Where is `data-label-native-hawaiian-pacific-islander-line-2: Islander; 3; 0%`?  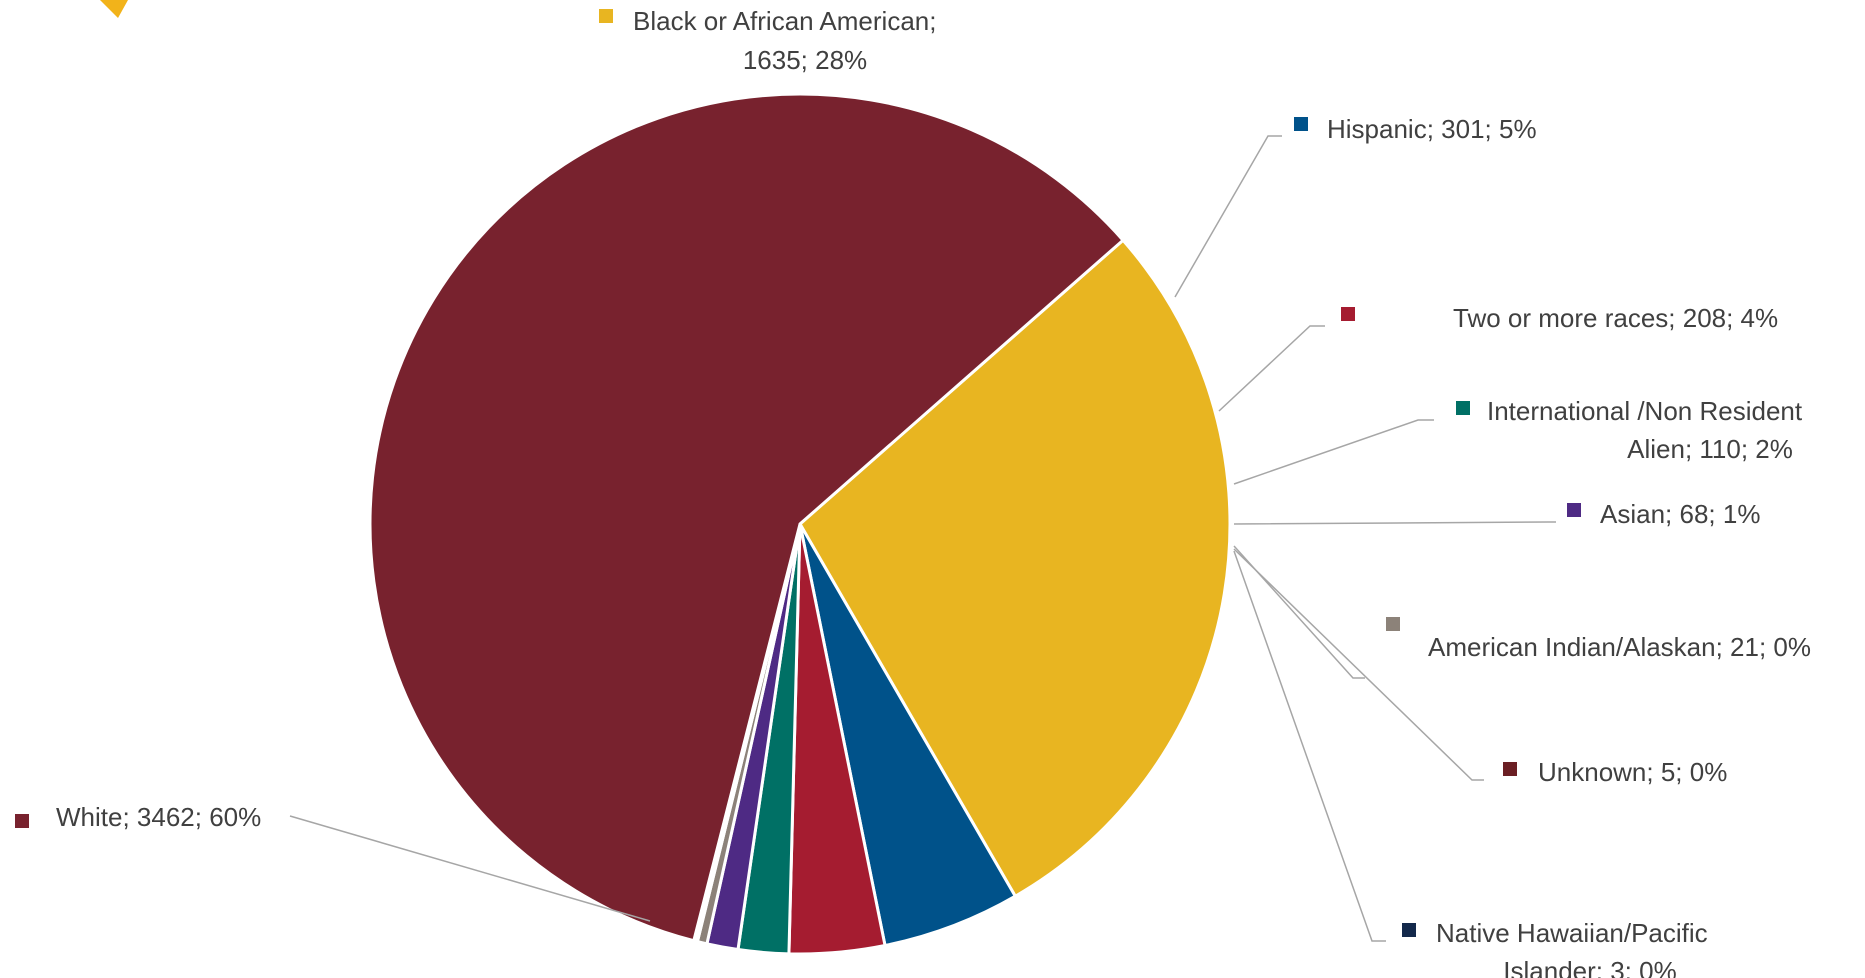 data-label-native-hawaiian-pacific-islander-line-2: Islander; 3; 0% is located at coordinates (1589, 967).